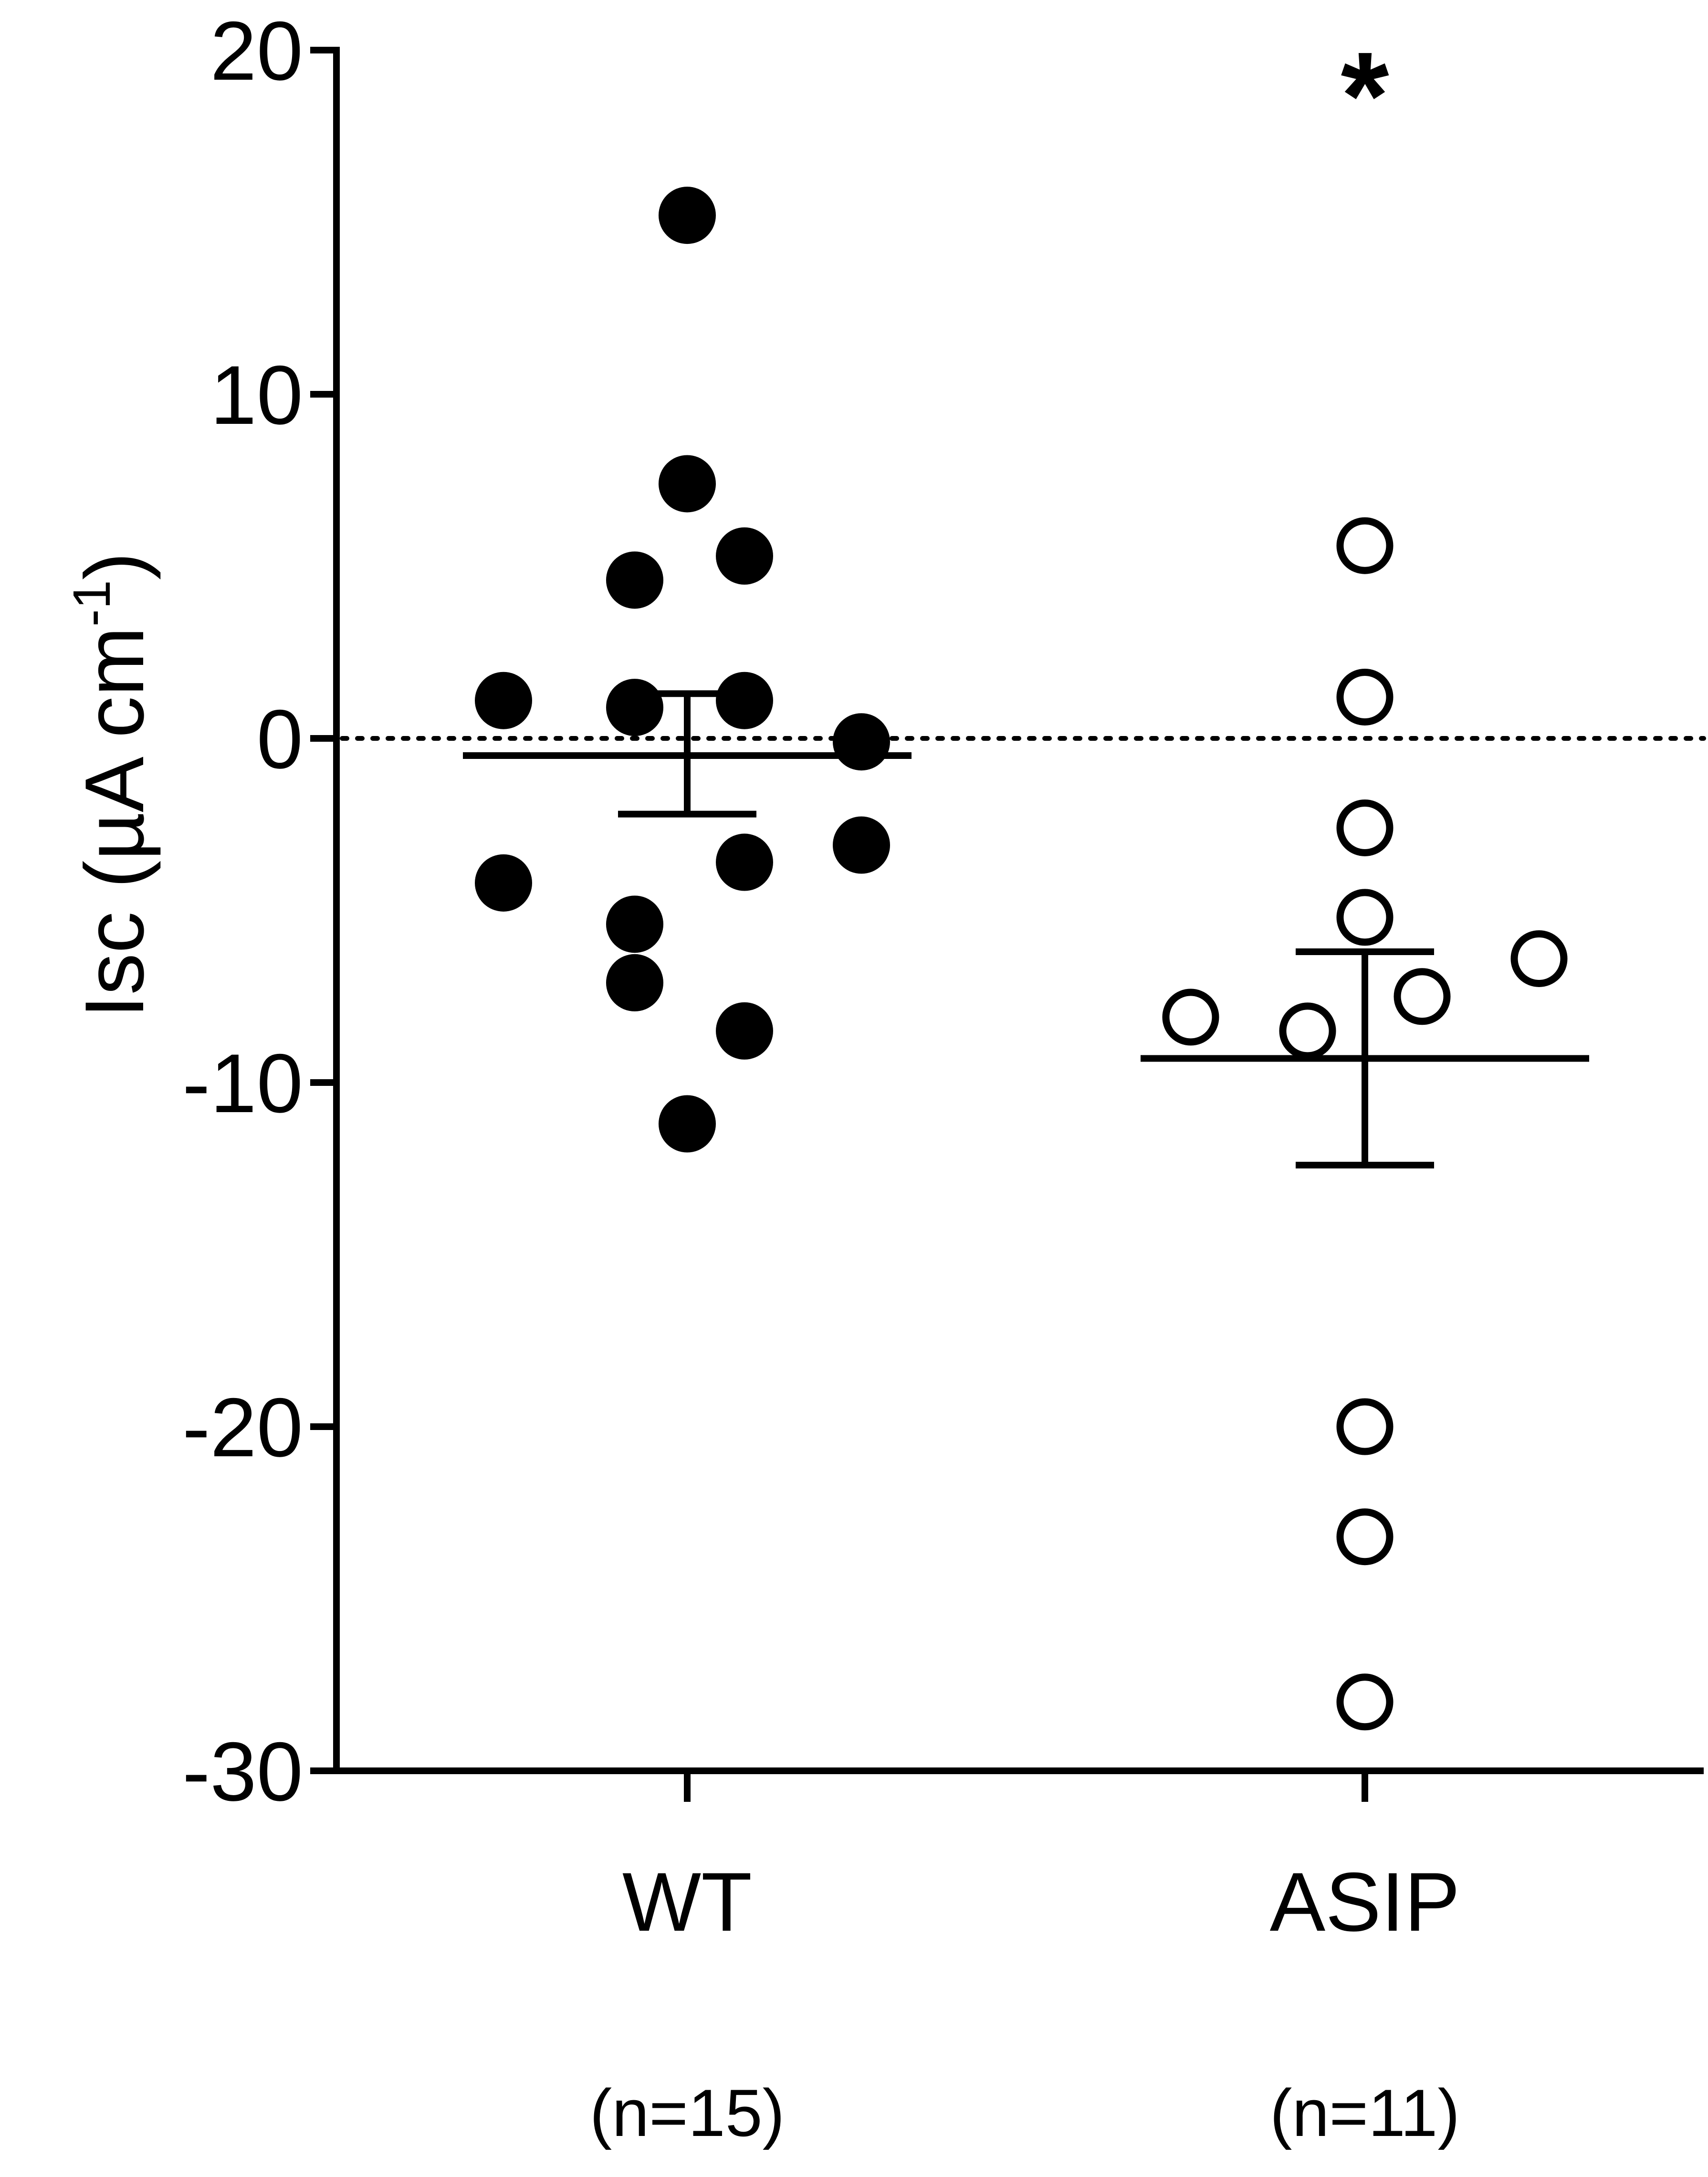 The height and width of the screenshot is (2177, 1708). I want to click on error-bars-layer, so click(1026, 929).